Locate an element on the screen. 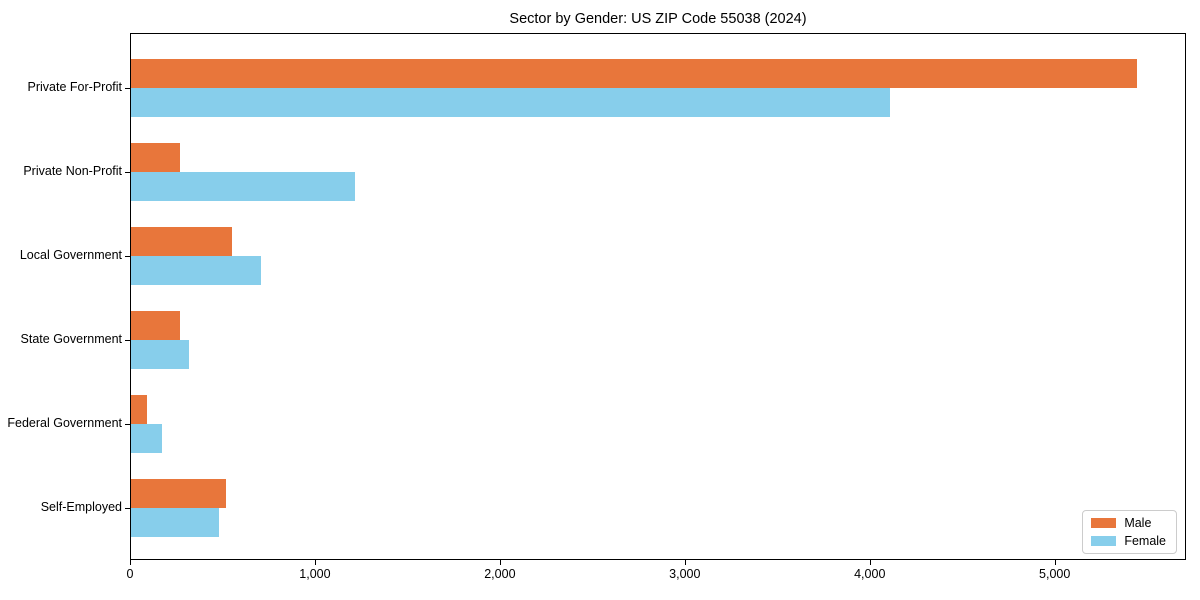 This screenshot has height=600, width=1200. legend-row-female: Female is located at coordinates (1128, 541).